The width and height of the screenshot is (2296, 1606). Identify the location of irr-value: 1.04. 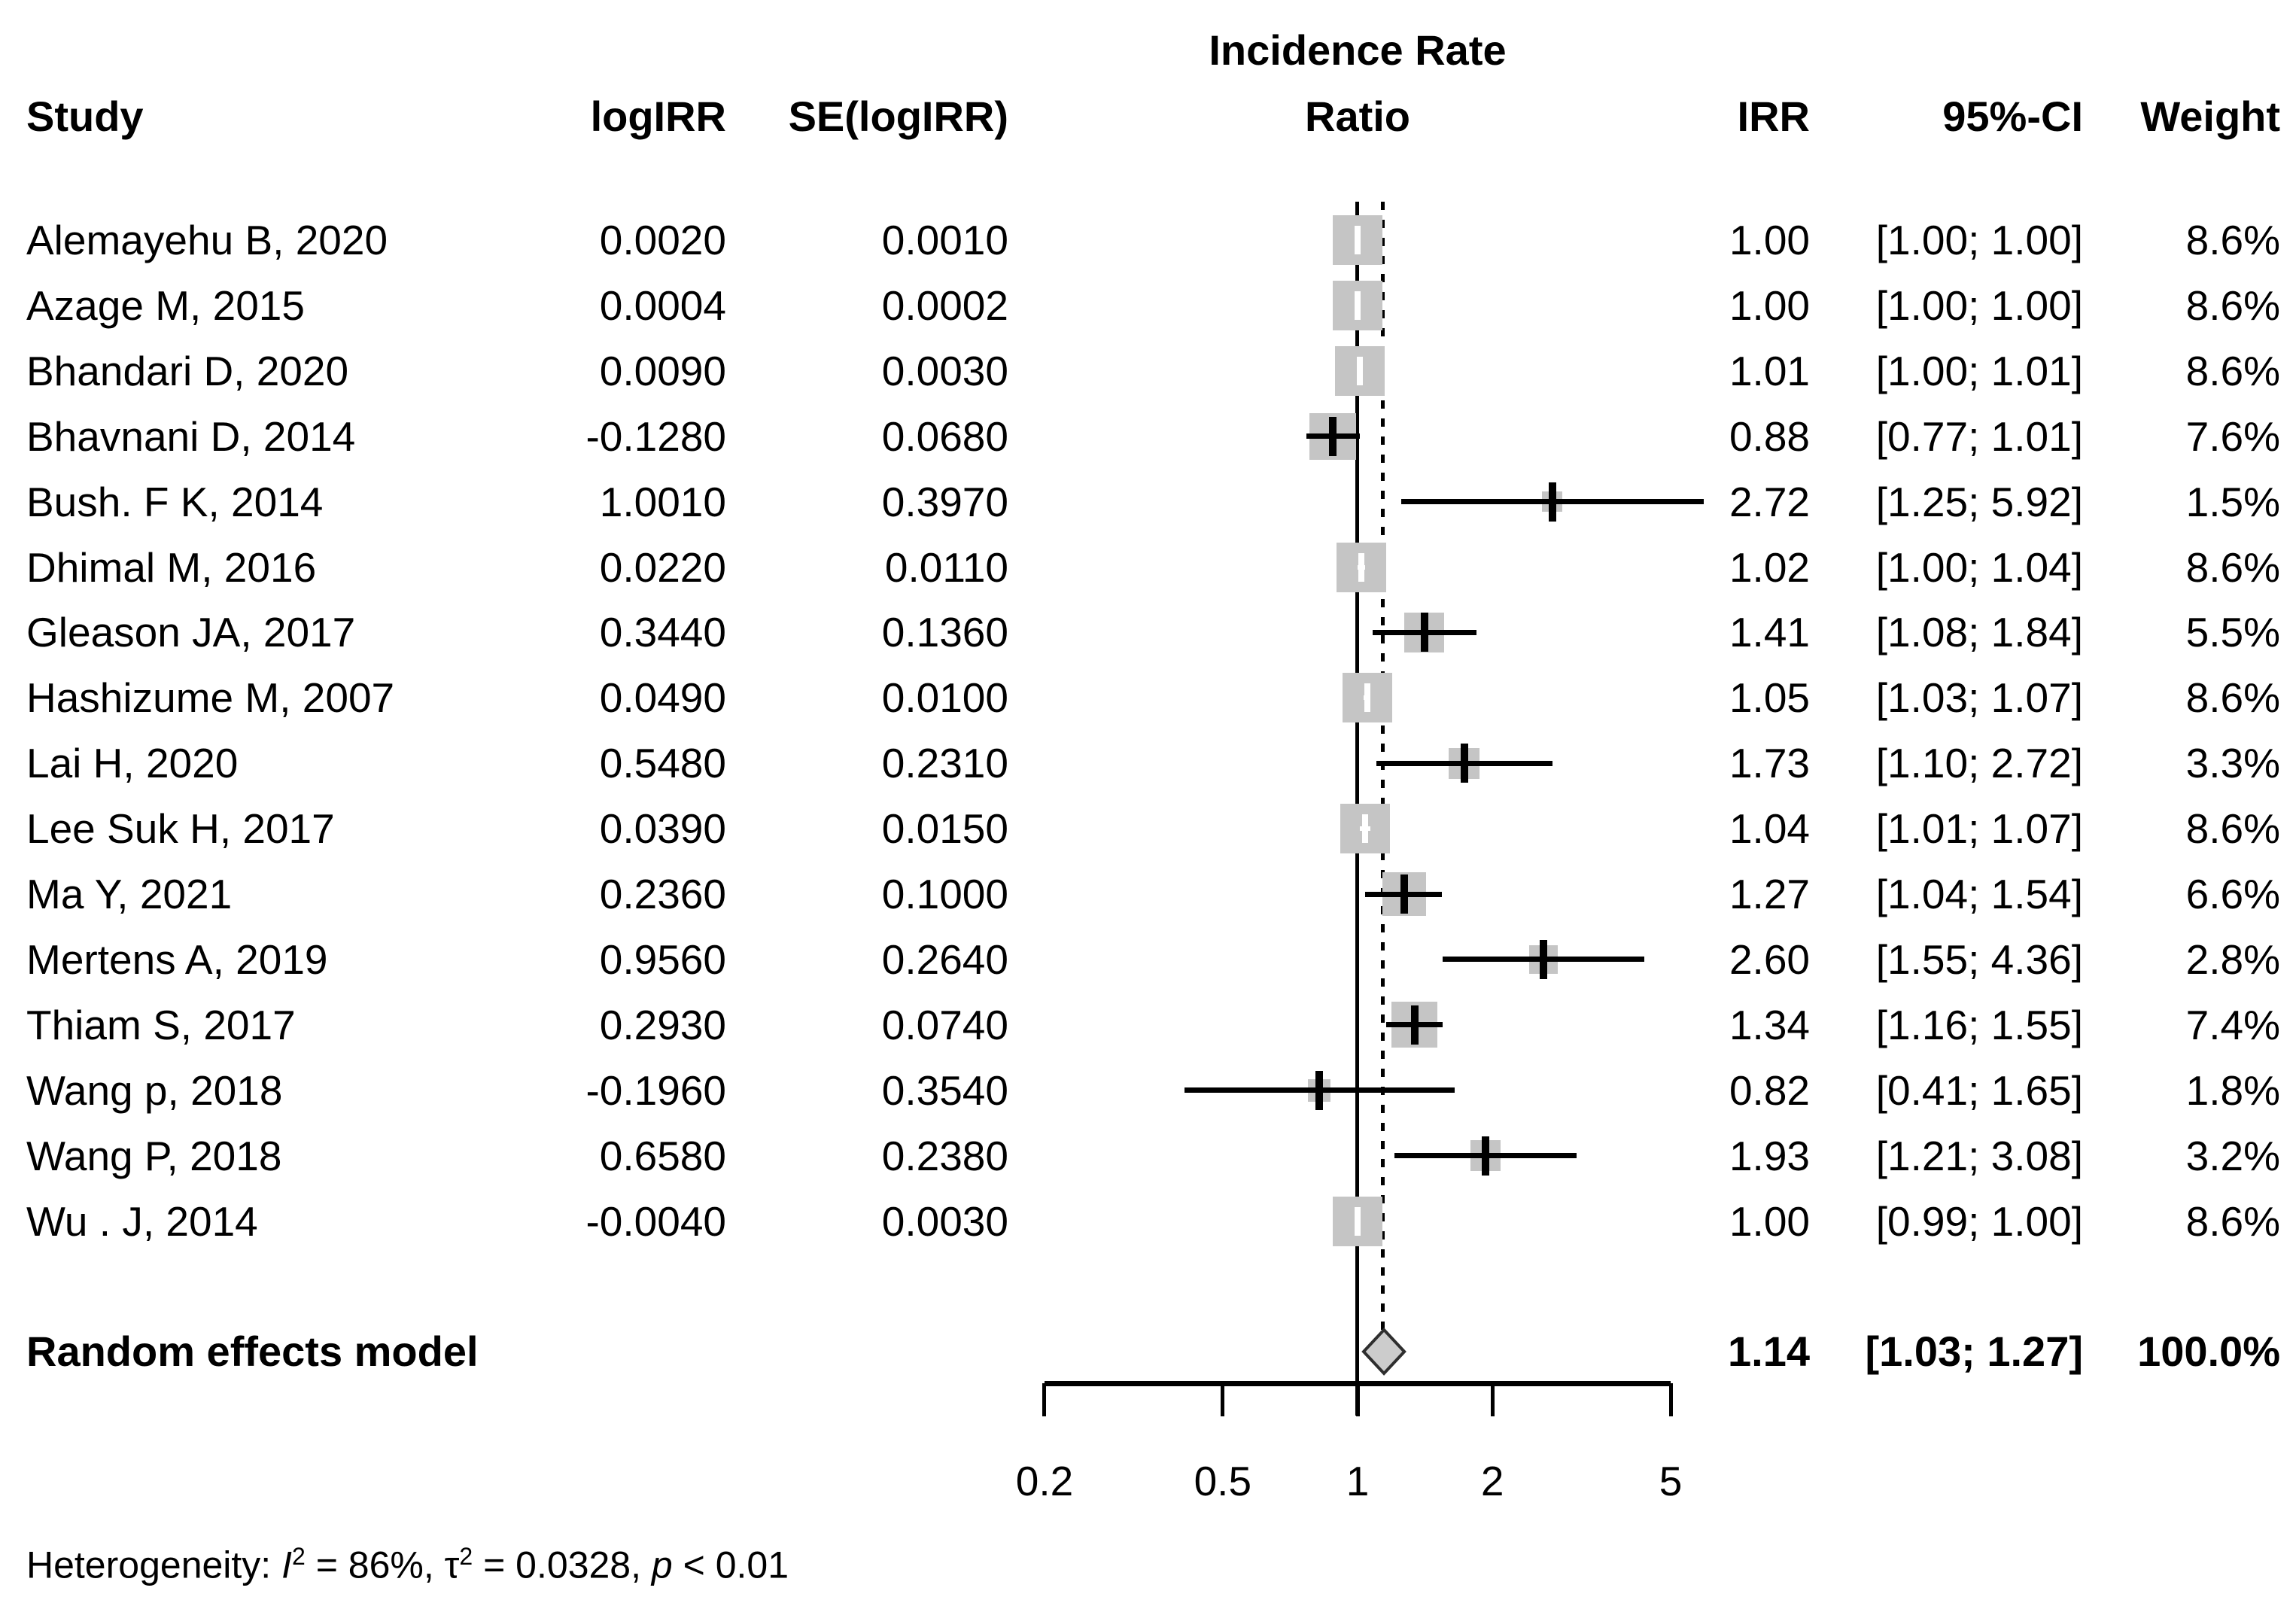
(1769, 829).